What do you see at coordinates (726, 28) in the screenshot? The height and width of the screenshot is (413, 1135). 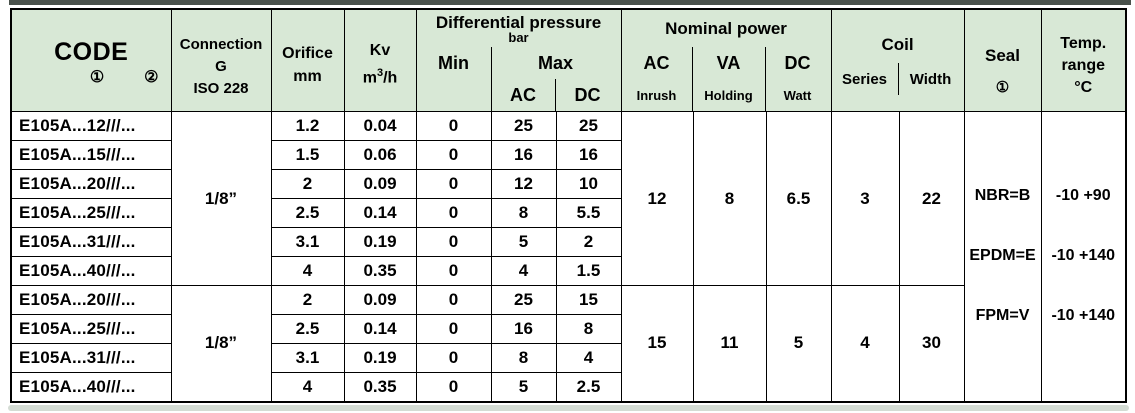 I see `nominal-power-title: Nominal power` at bounding box center [726, 28].